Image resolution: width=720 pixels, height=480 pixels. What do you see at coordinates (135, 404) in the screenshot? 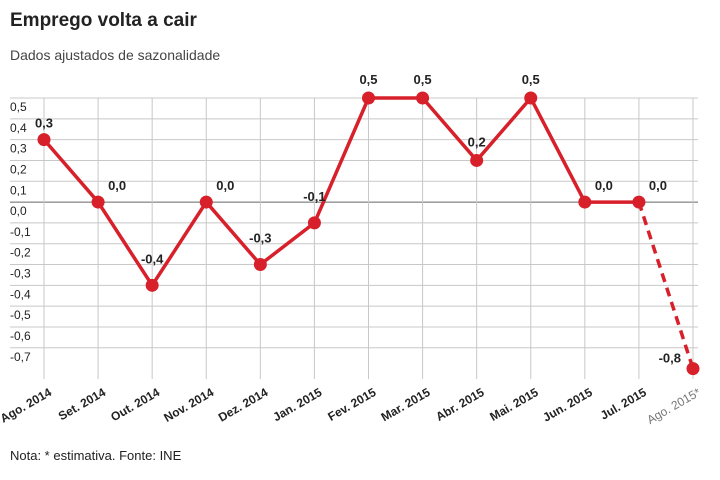
I see `x-tick-label: Out. 2014` at bounding box center [135, 404].